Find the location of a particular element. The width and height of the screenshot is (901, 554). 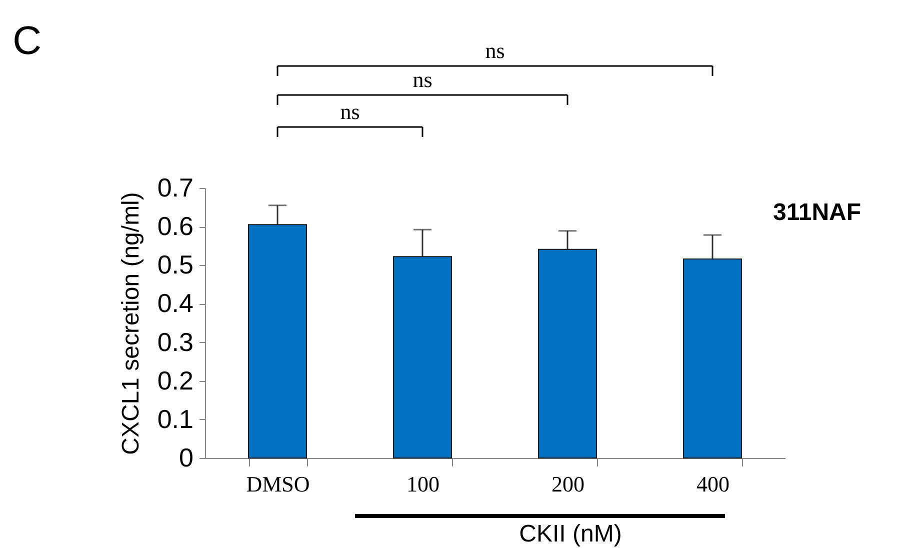

text: C is located at coordinates (27, 41).